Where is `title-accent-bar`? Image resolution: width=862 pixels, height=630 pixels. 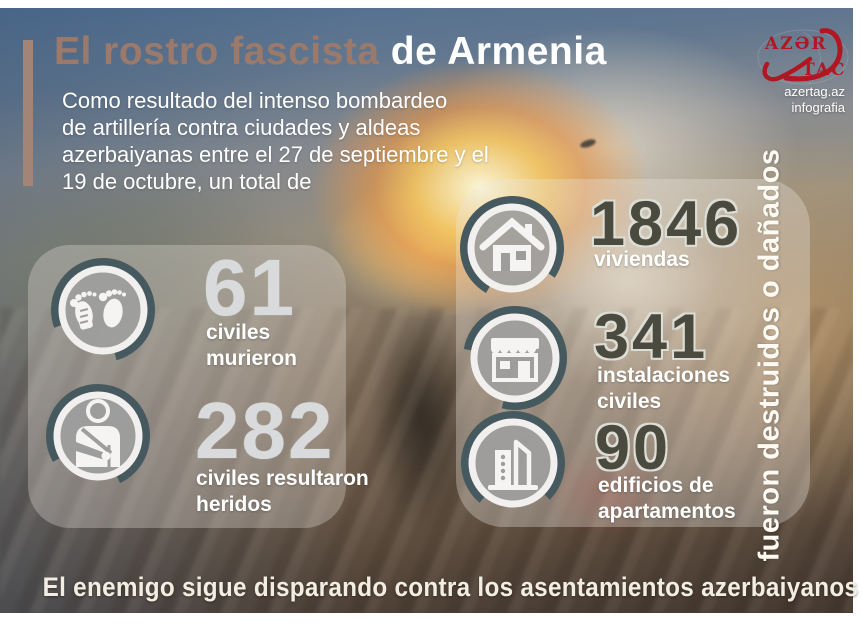
title-accent-bar is located at coordinates (28, 113).